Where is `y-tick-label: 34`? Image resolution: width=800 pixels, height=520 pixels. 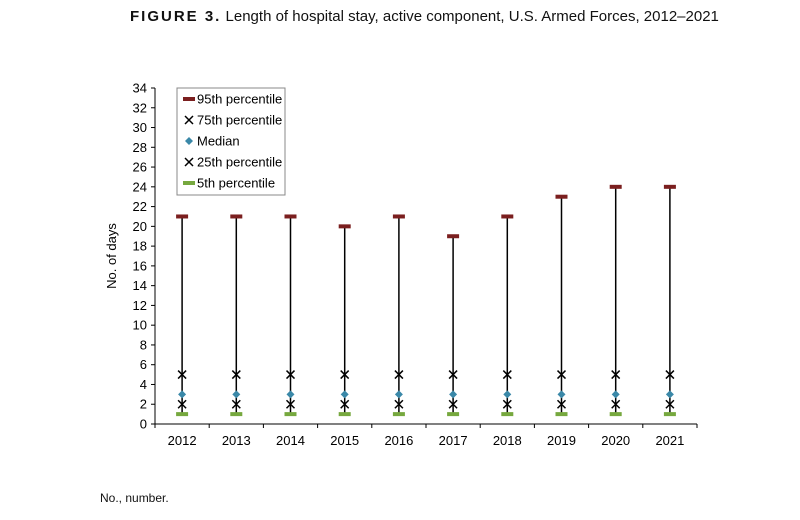 y-tick-label: 34 is located at coordinates (140, 88).